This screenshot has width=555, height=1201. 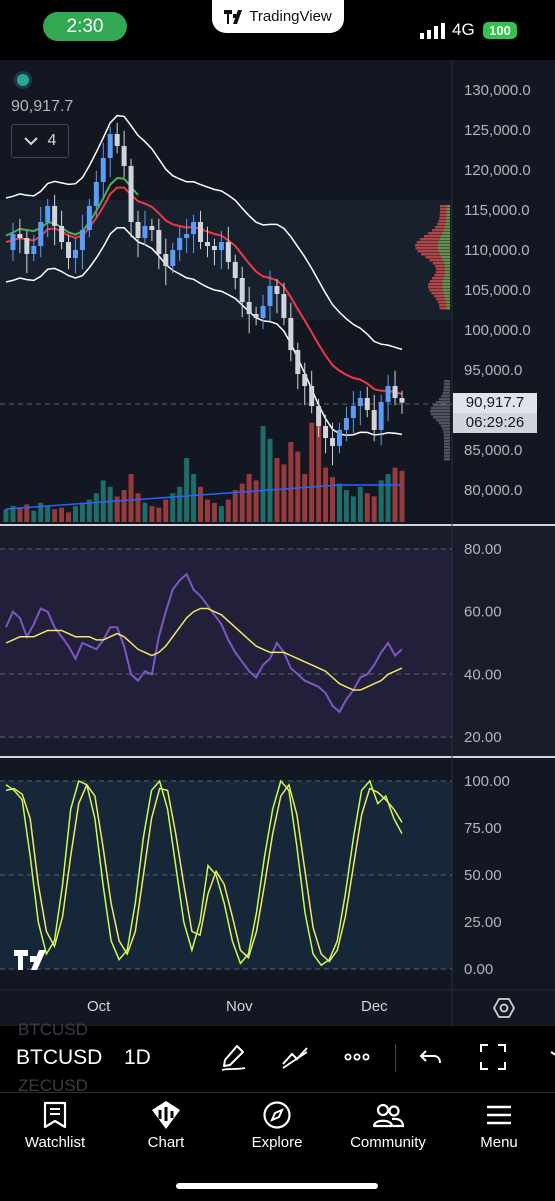 What do you see at coordinates (290, 16) in the screenshot?
I see `app-pill-label: TradingView` at bounding box center [290, 16].